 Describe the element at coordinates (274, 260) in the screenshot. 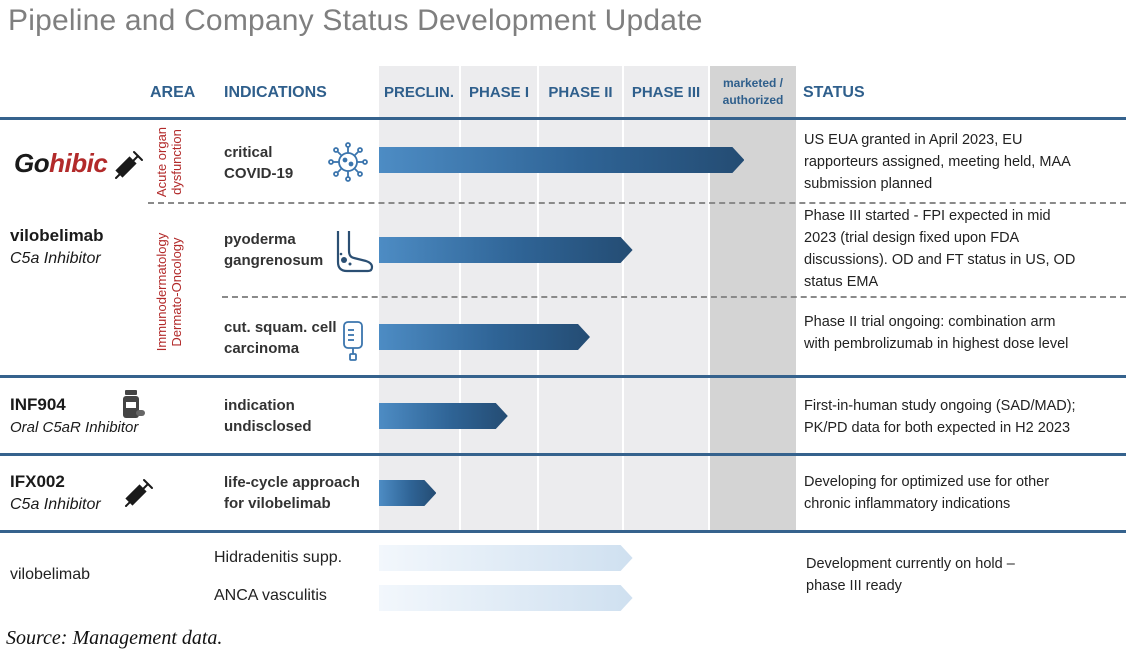

I see `indication-pyoderma-line2: gangrenosum` at that location.